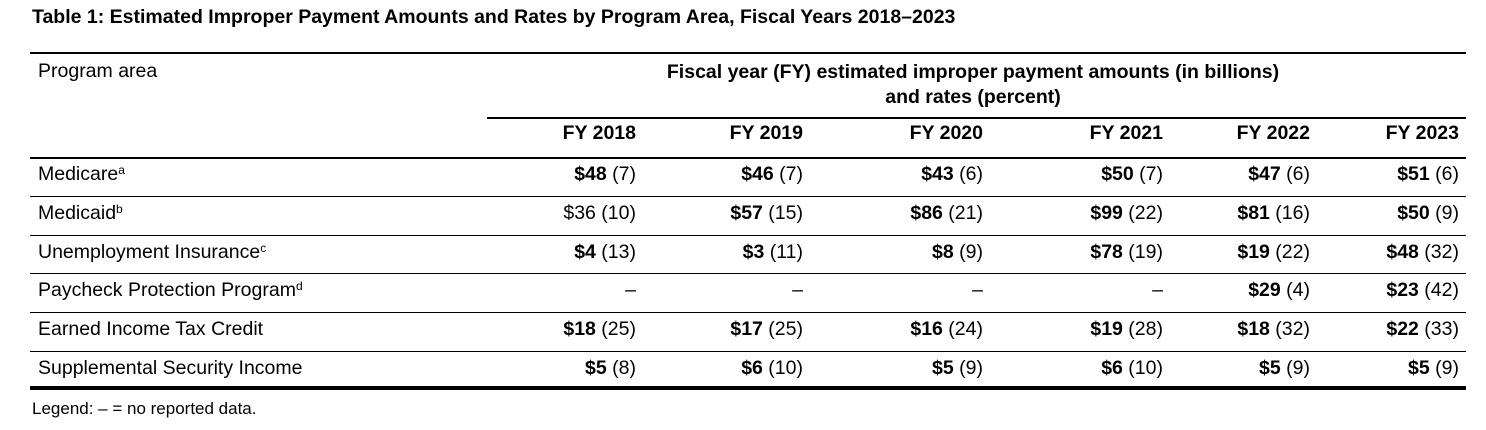  I want to click on rate-value: (21), so click(962, 212).